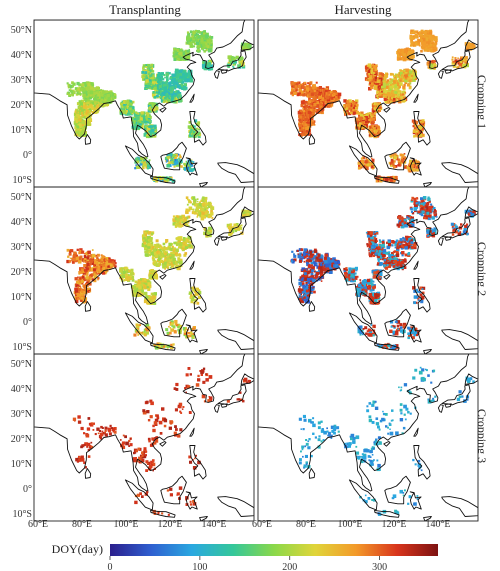 The width and height of the screenshot is (500, 571). What do you see at coordinates (363, 9) in the screenshot?
I see `col-title-harvesting: Harvesting` at bounding box center [363, 9].